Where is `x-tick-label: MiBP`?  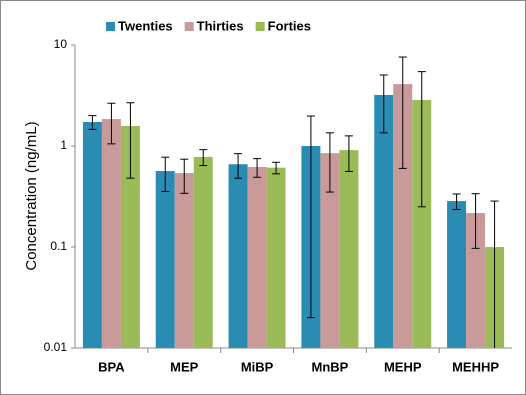
x-tick-label: MiBP is located at coordinates (257, 366).